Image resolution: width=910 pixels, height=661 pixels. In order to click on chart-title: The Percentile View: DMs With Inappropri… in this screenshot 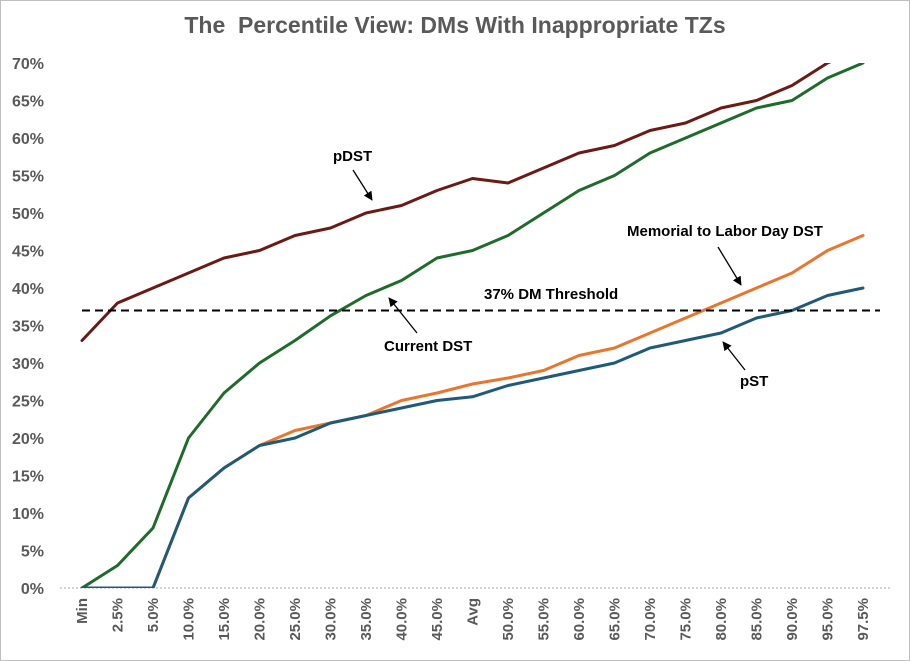, I will do `click(455, 25)`.